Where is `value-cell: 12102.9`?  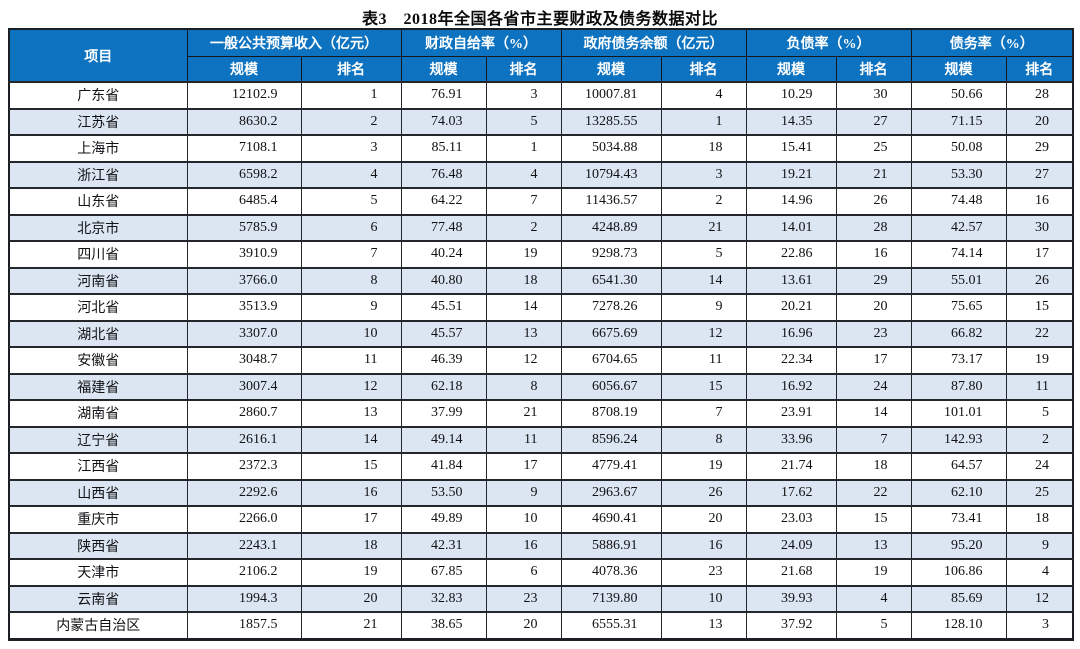
value-cell: 12102.9 is located at coordinates (244, 95).